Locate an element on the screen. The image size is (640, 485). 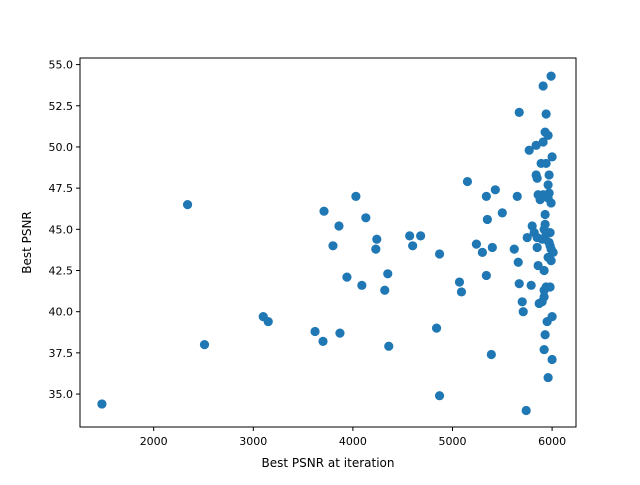
x-tick-label: 2000 is located at coordinates (154, 441).